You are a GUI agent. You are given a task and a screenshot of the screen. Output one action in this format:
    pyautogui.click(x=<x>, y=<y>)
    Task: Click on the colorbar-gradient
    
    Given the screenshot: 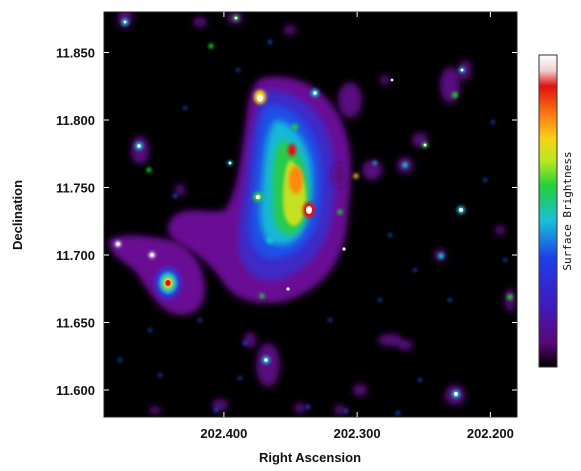 What is the action you would take?
    pyautogui.click(x=548, y=211)
    